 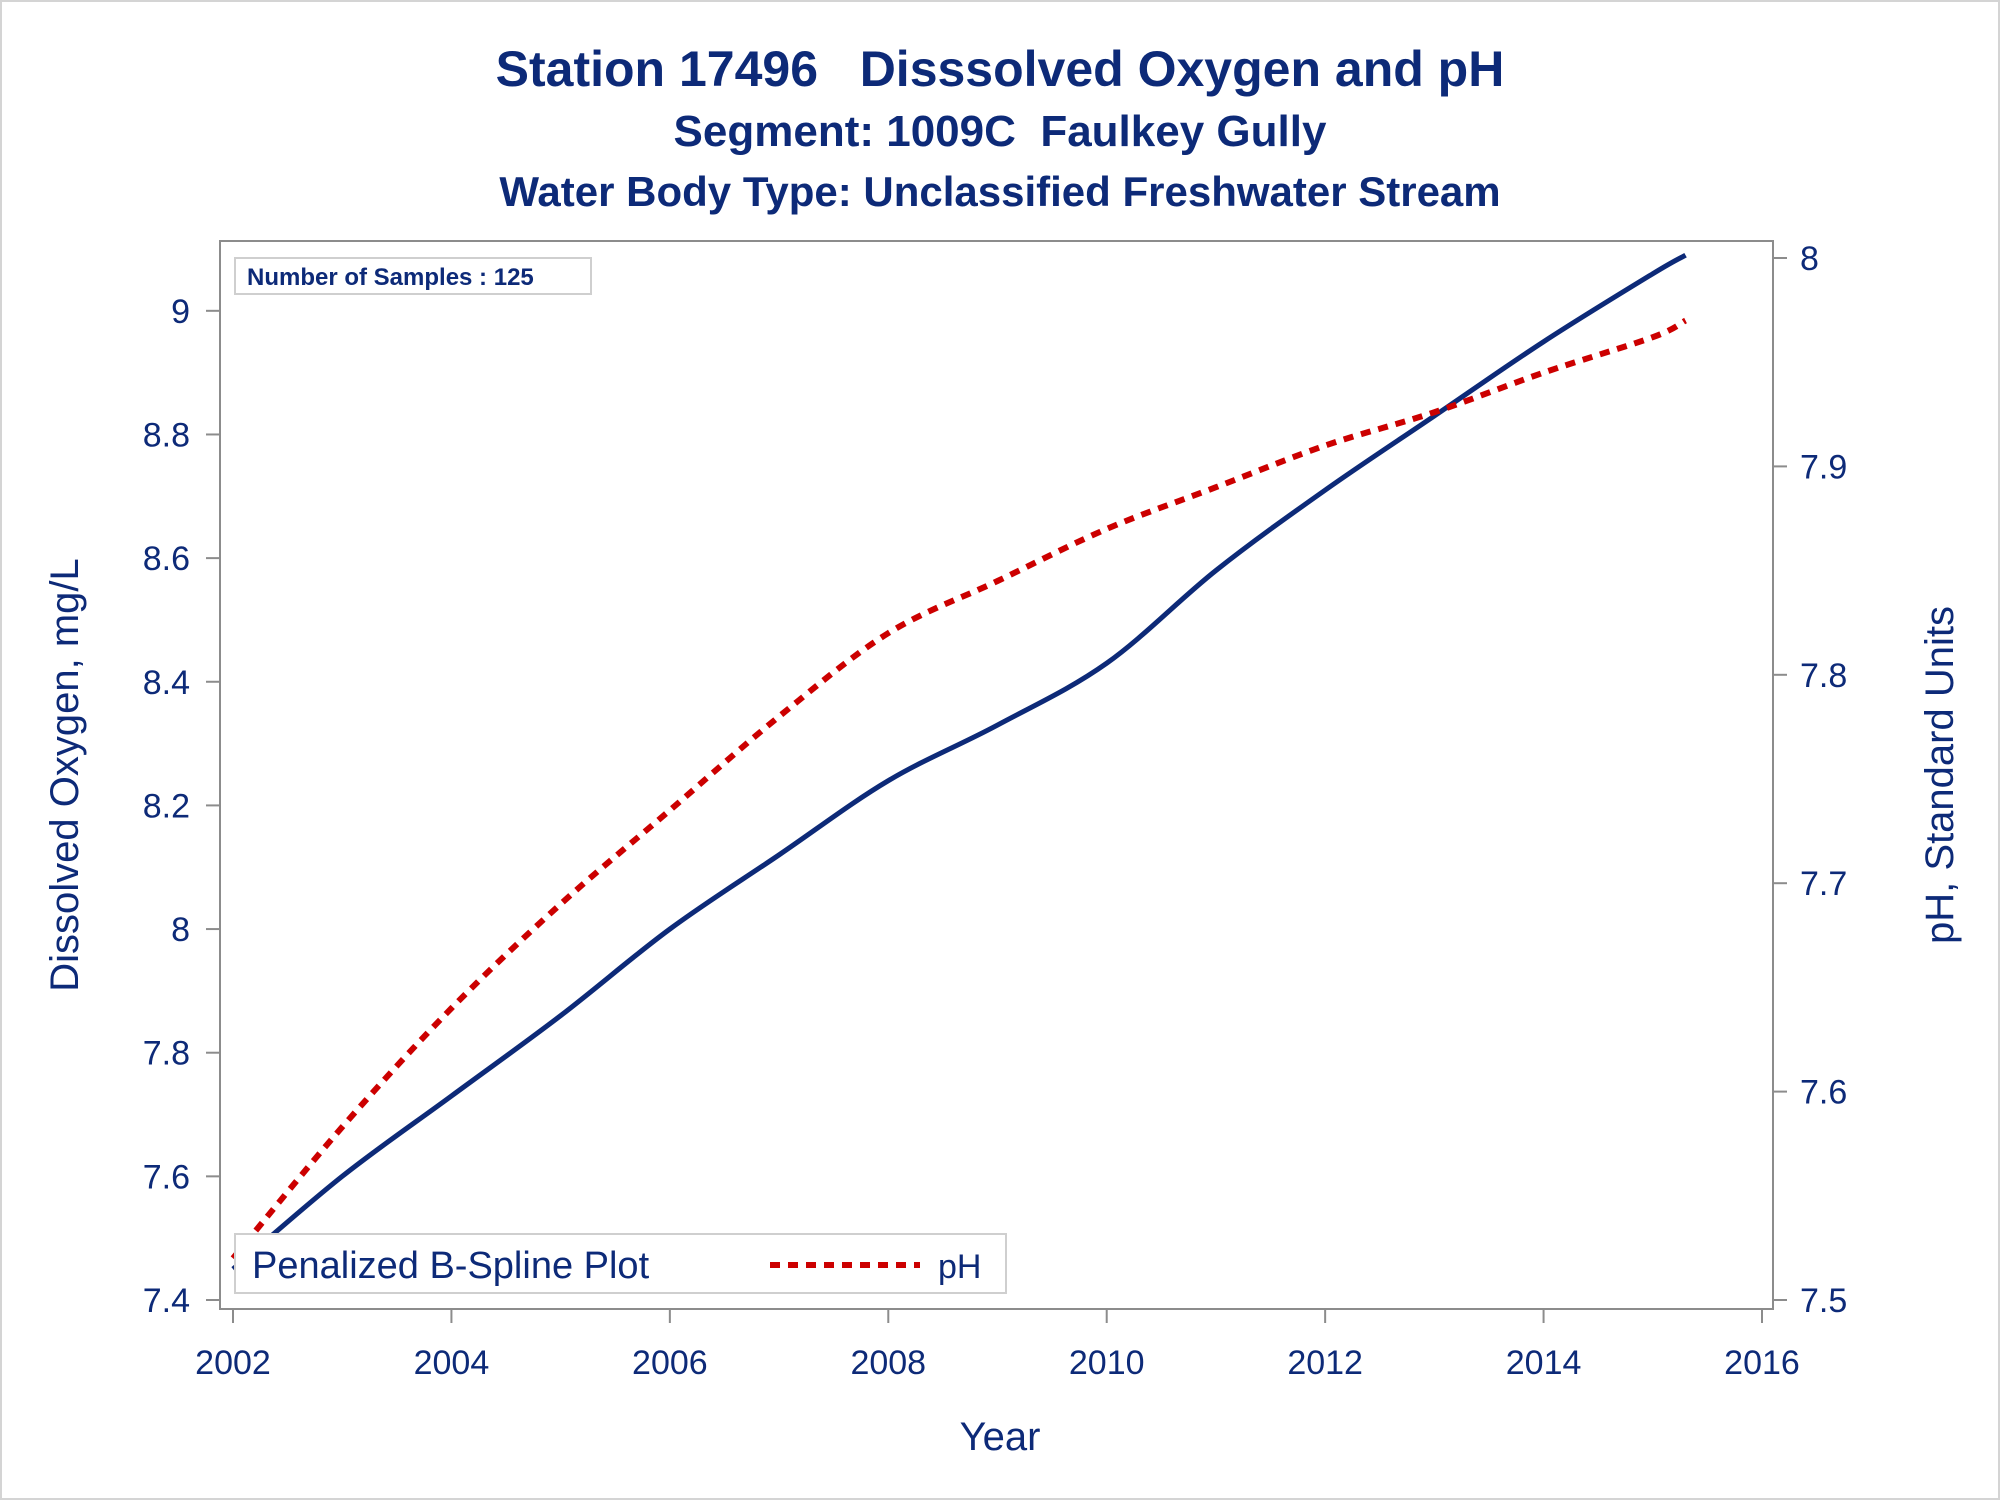 I want to click on legend-title: Penalized B-Spline Plot, so click(x=451, y=1266).